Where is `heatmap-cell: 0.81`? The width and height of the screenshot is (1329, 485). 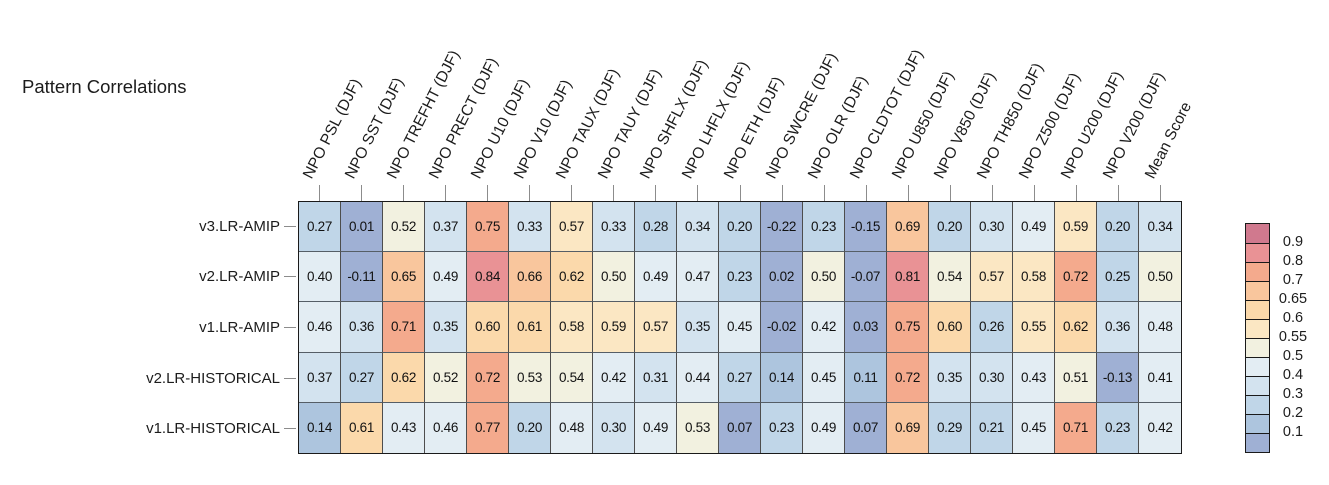
heatmap-cell: 0.81 is located at coordinates (908, 277).